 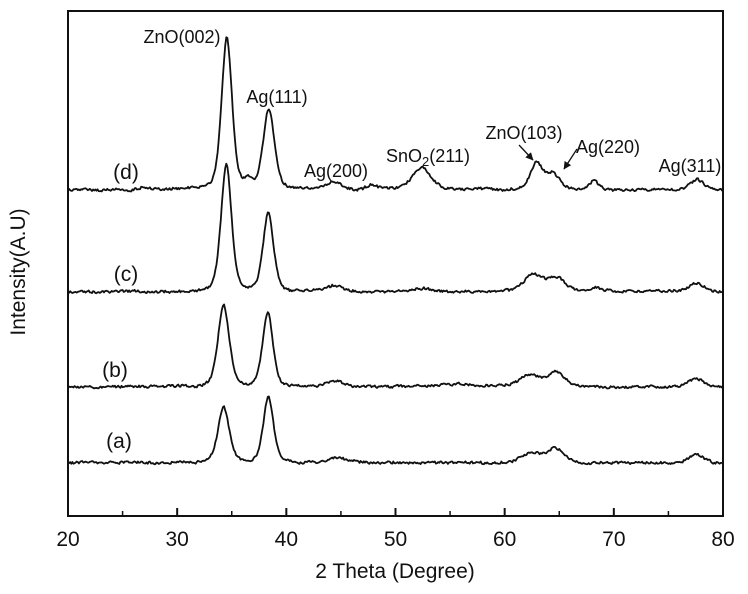 I want to click on peak-label-sno2-211: SnO2(211), so click(x=428, y=157).